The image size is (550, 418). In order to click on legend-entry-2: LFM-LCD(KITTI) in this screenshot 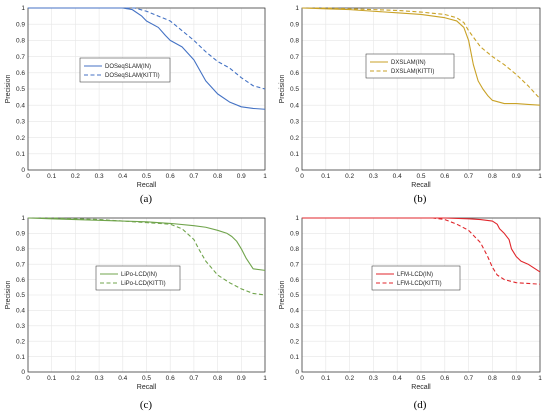, I will do `click(419, 284)`.